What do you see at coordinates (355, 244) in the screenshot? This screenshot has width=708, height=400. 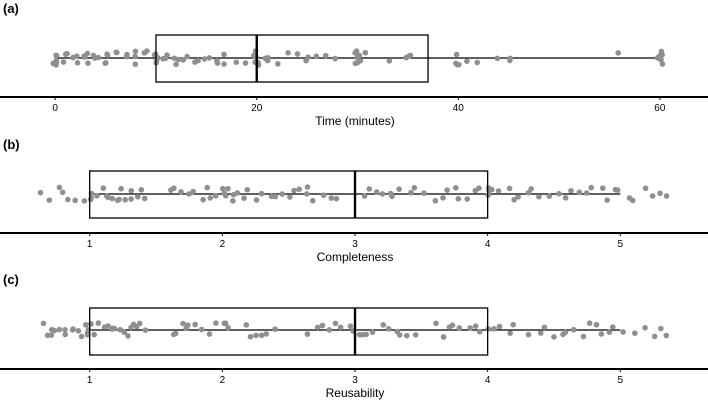 I see `x-tick-label: 3` at bounding box center [355, 244].